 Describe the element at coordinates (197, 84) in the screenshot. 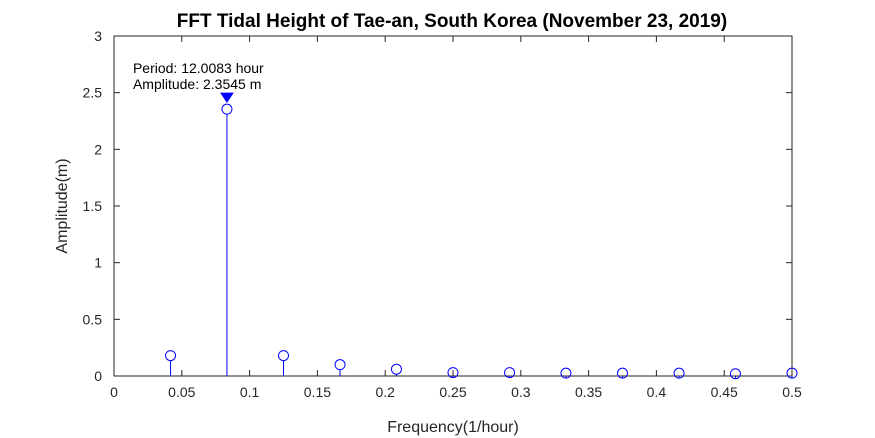

I see `annotation-amplitude: Amplitude: 2.3545 m` at that location.